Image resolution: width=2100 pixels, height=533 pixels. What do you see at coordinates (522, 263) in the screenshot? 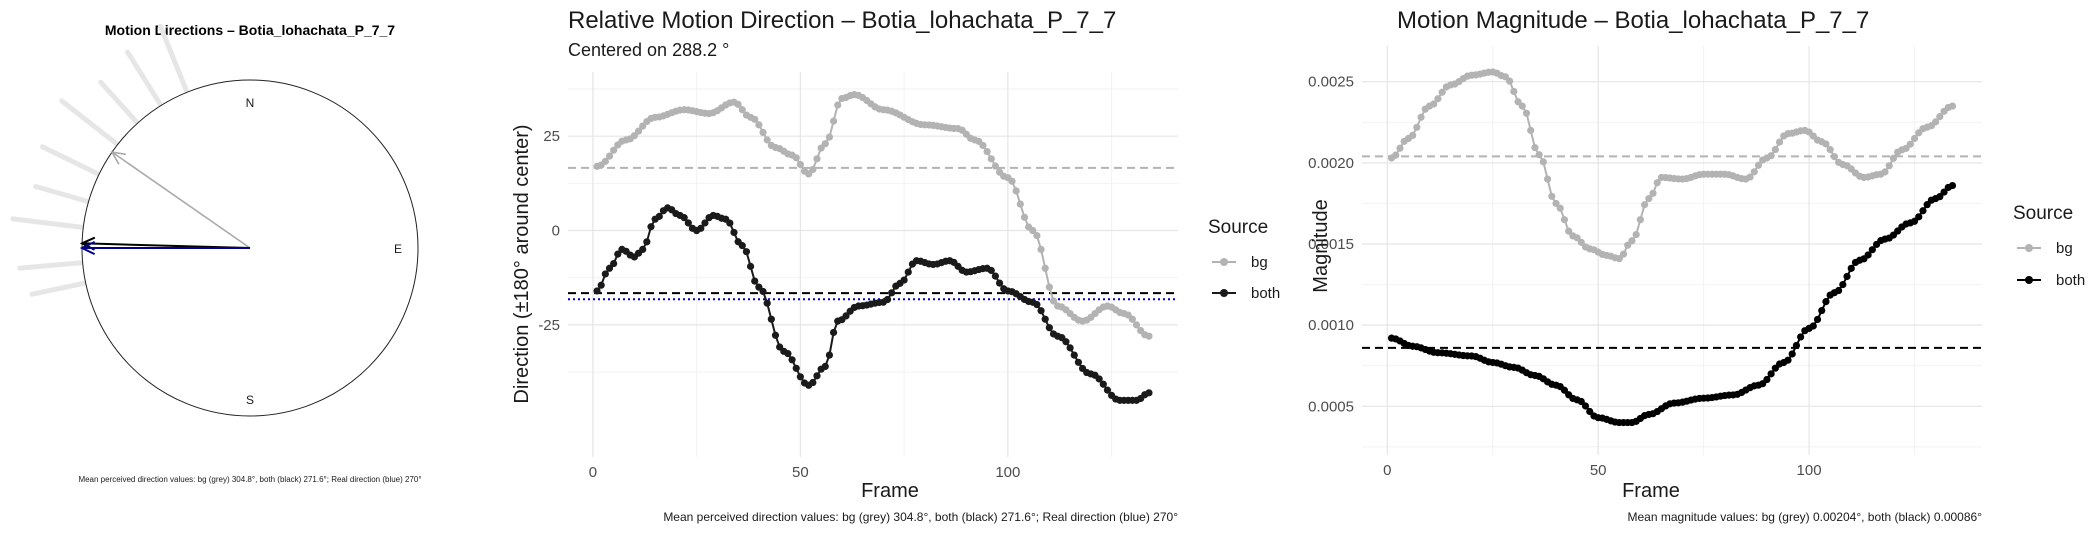
I see `direction-y-axis-title: Direction (±180° around center)` at bounding box center [522, 263].